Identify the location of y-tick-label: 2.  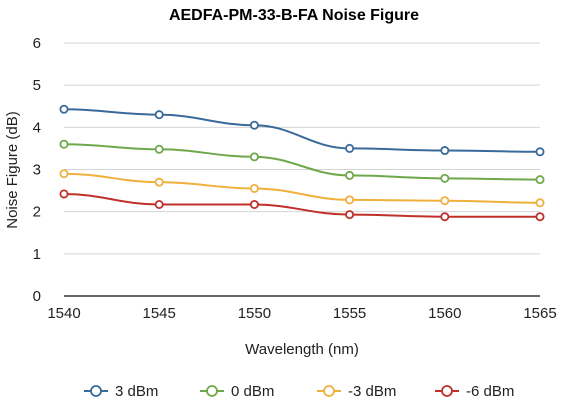
(37, 212).